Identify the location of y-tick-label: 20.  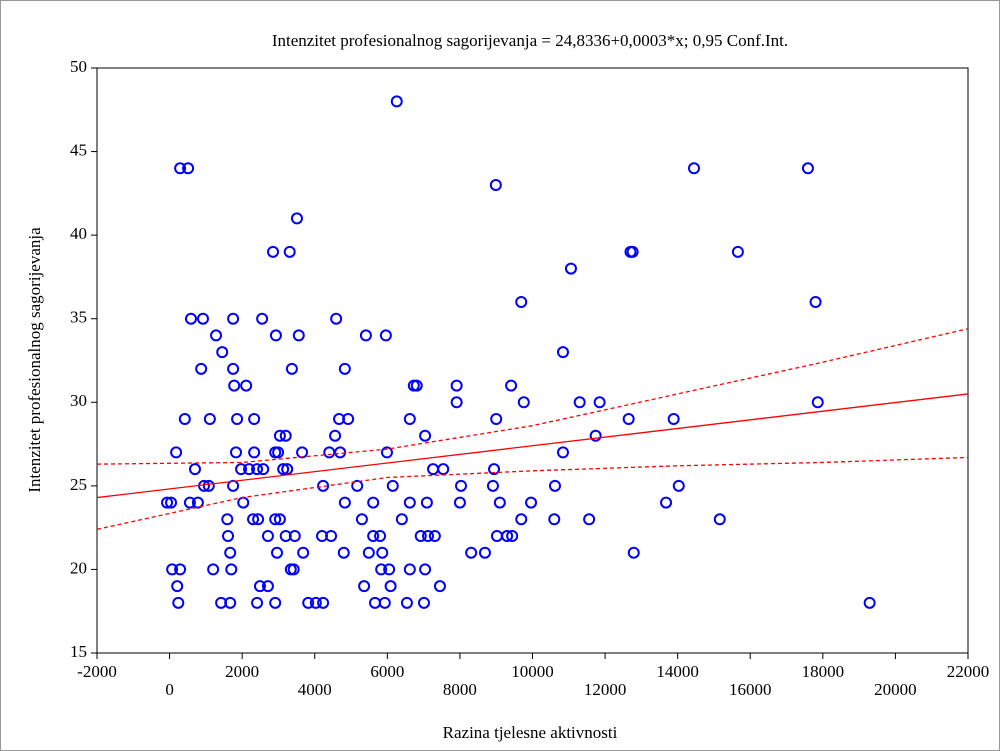
(78, 567).